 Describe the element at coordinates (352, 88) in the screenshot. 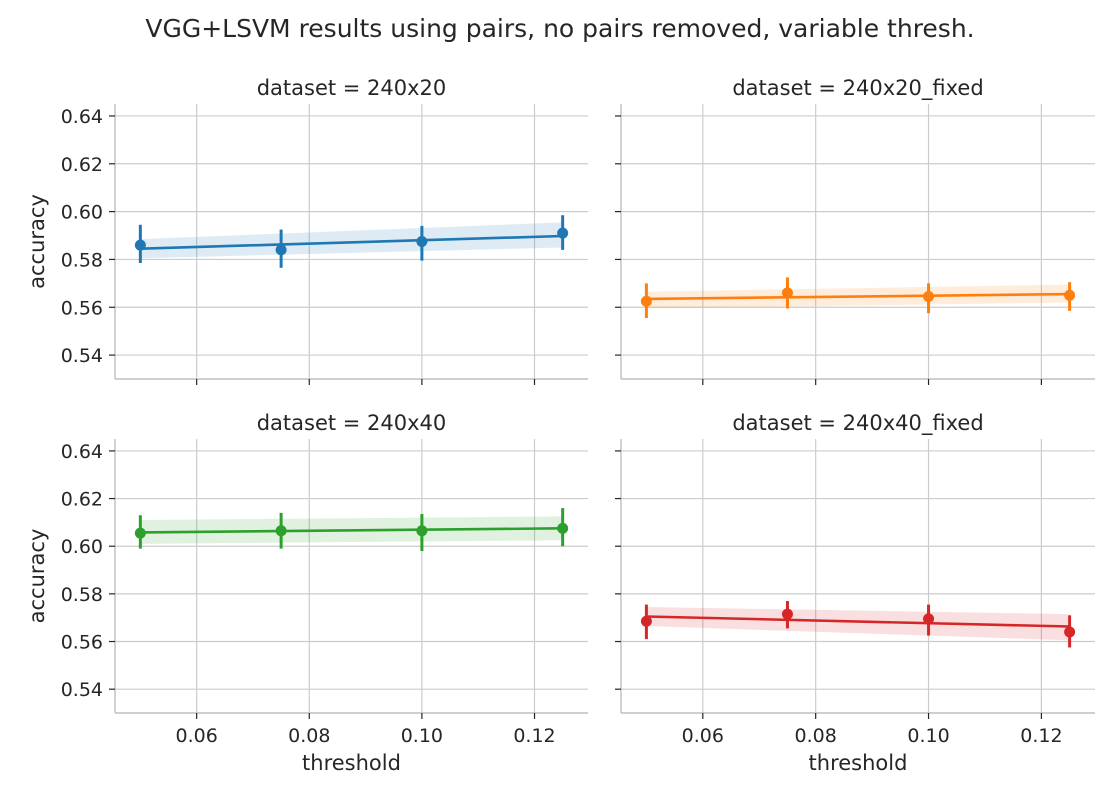

I see `panel-title: dataset = 240x20` at that location.